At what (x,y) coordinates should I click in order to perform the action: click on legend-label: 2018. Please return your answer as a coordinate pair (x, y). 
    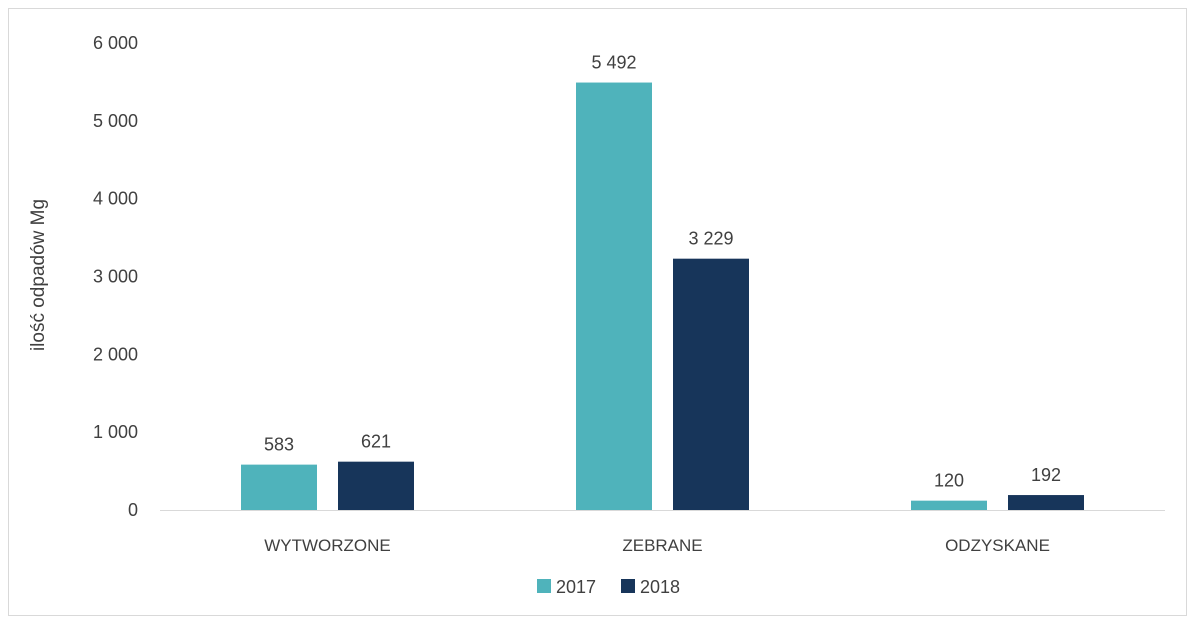
    Looking at the image, I should click on (660, 587).